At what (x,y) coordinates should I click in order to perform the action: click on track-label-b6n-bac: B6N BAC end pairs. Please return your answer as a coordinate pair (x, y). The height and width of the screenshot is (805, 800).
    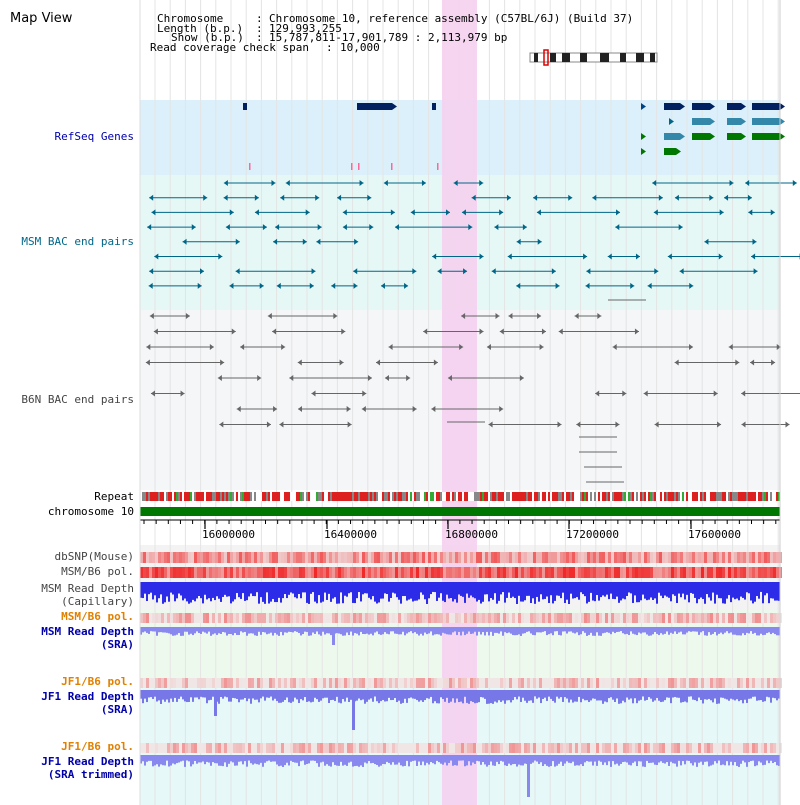
    Looking at the image, I should click on (77, 399).